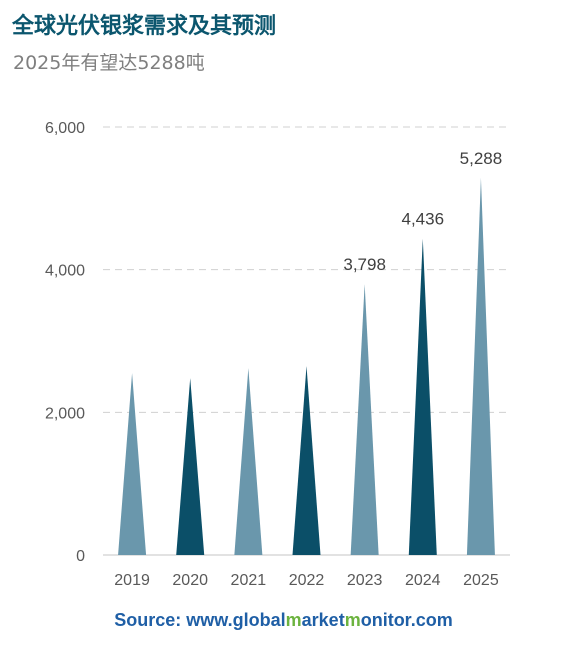 The height and width of the screenshot is (647, 567). I want to click on data-label-2024: 4,436, so click(423, 219).